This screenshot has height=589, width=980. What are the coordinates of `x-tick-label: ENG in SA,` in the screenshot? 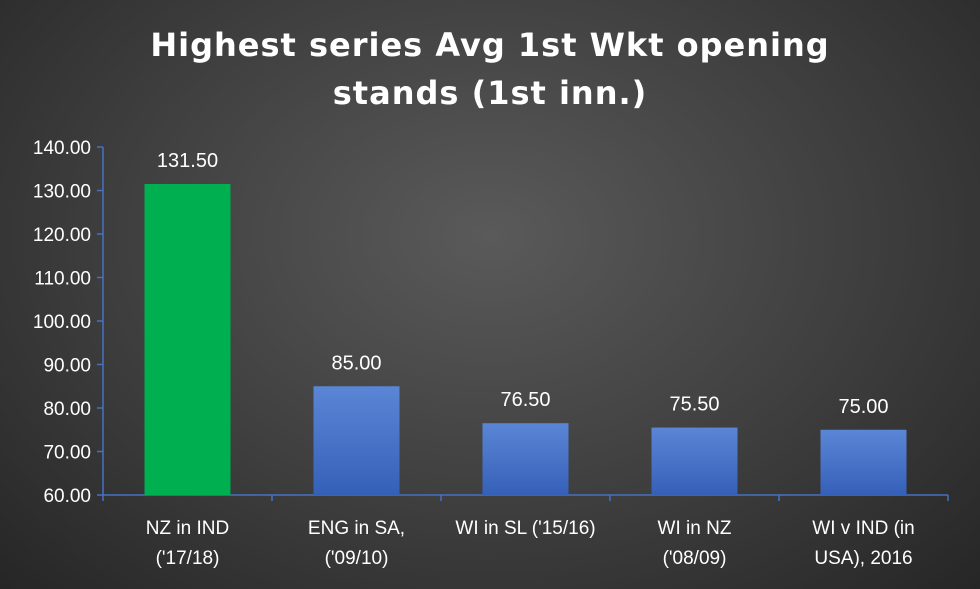 It's located at (356, 528).